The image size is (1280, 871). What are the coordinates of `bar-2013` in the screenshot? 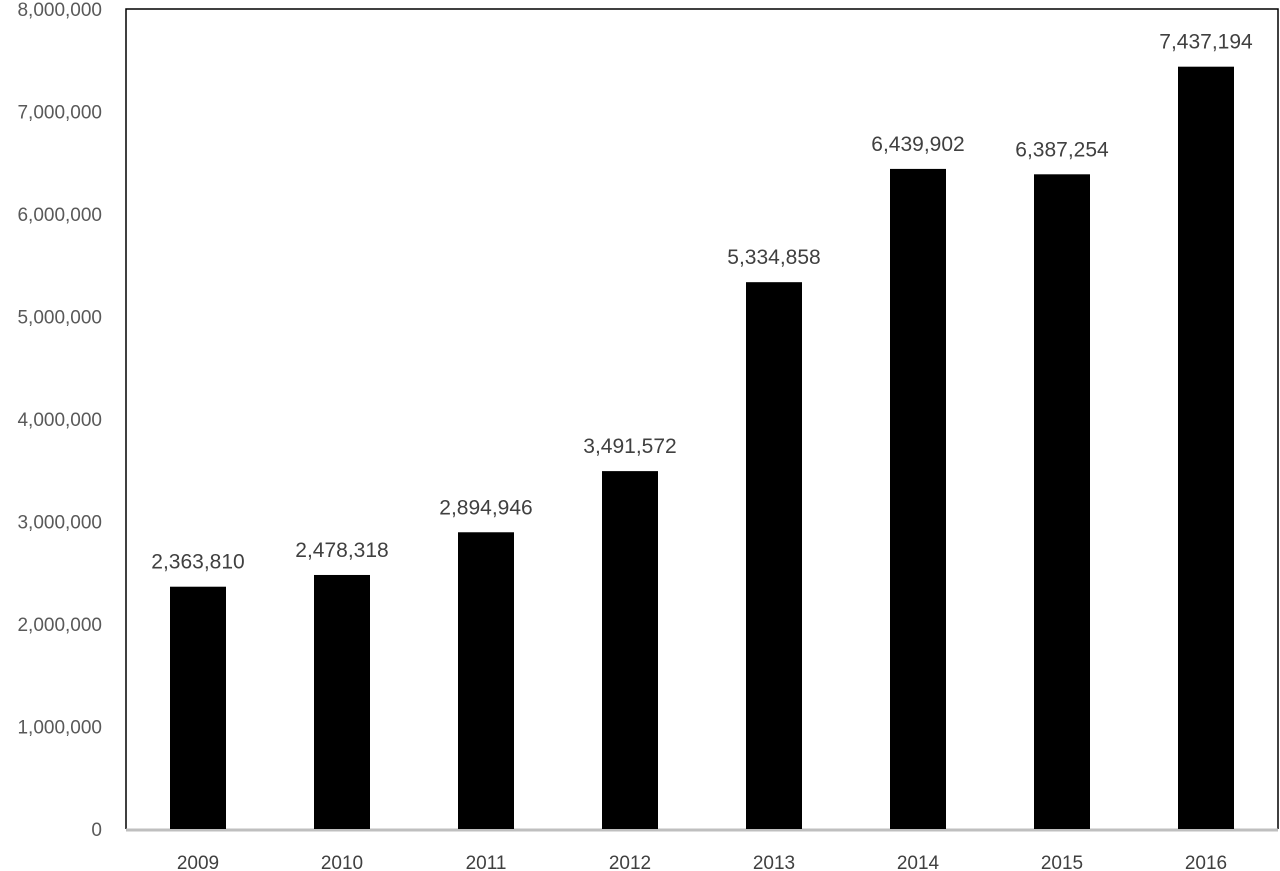 It's located at (774, 555).